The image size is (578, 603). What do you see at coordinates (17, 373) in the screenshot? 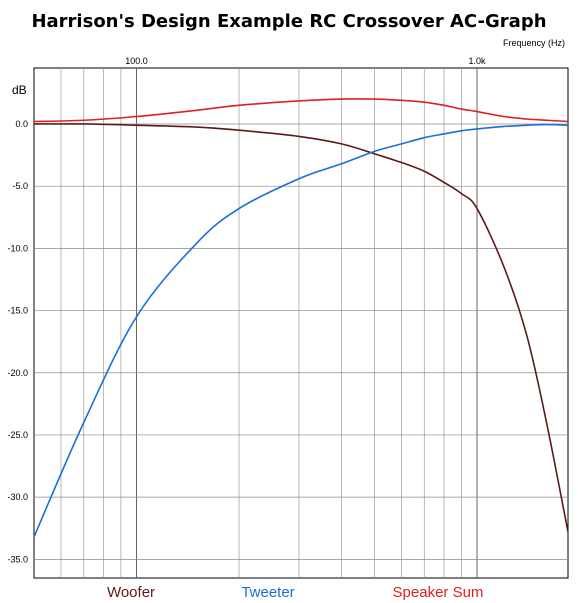
I see `y-tick-label: -20.0` at bounding box center [17, 373].